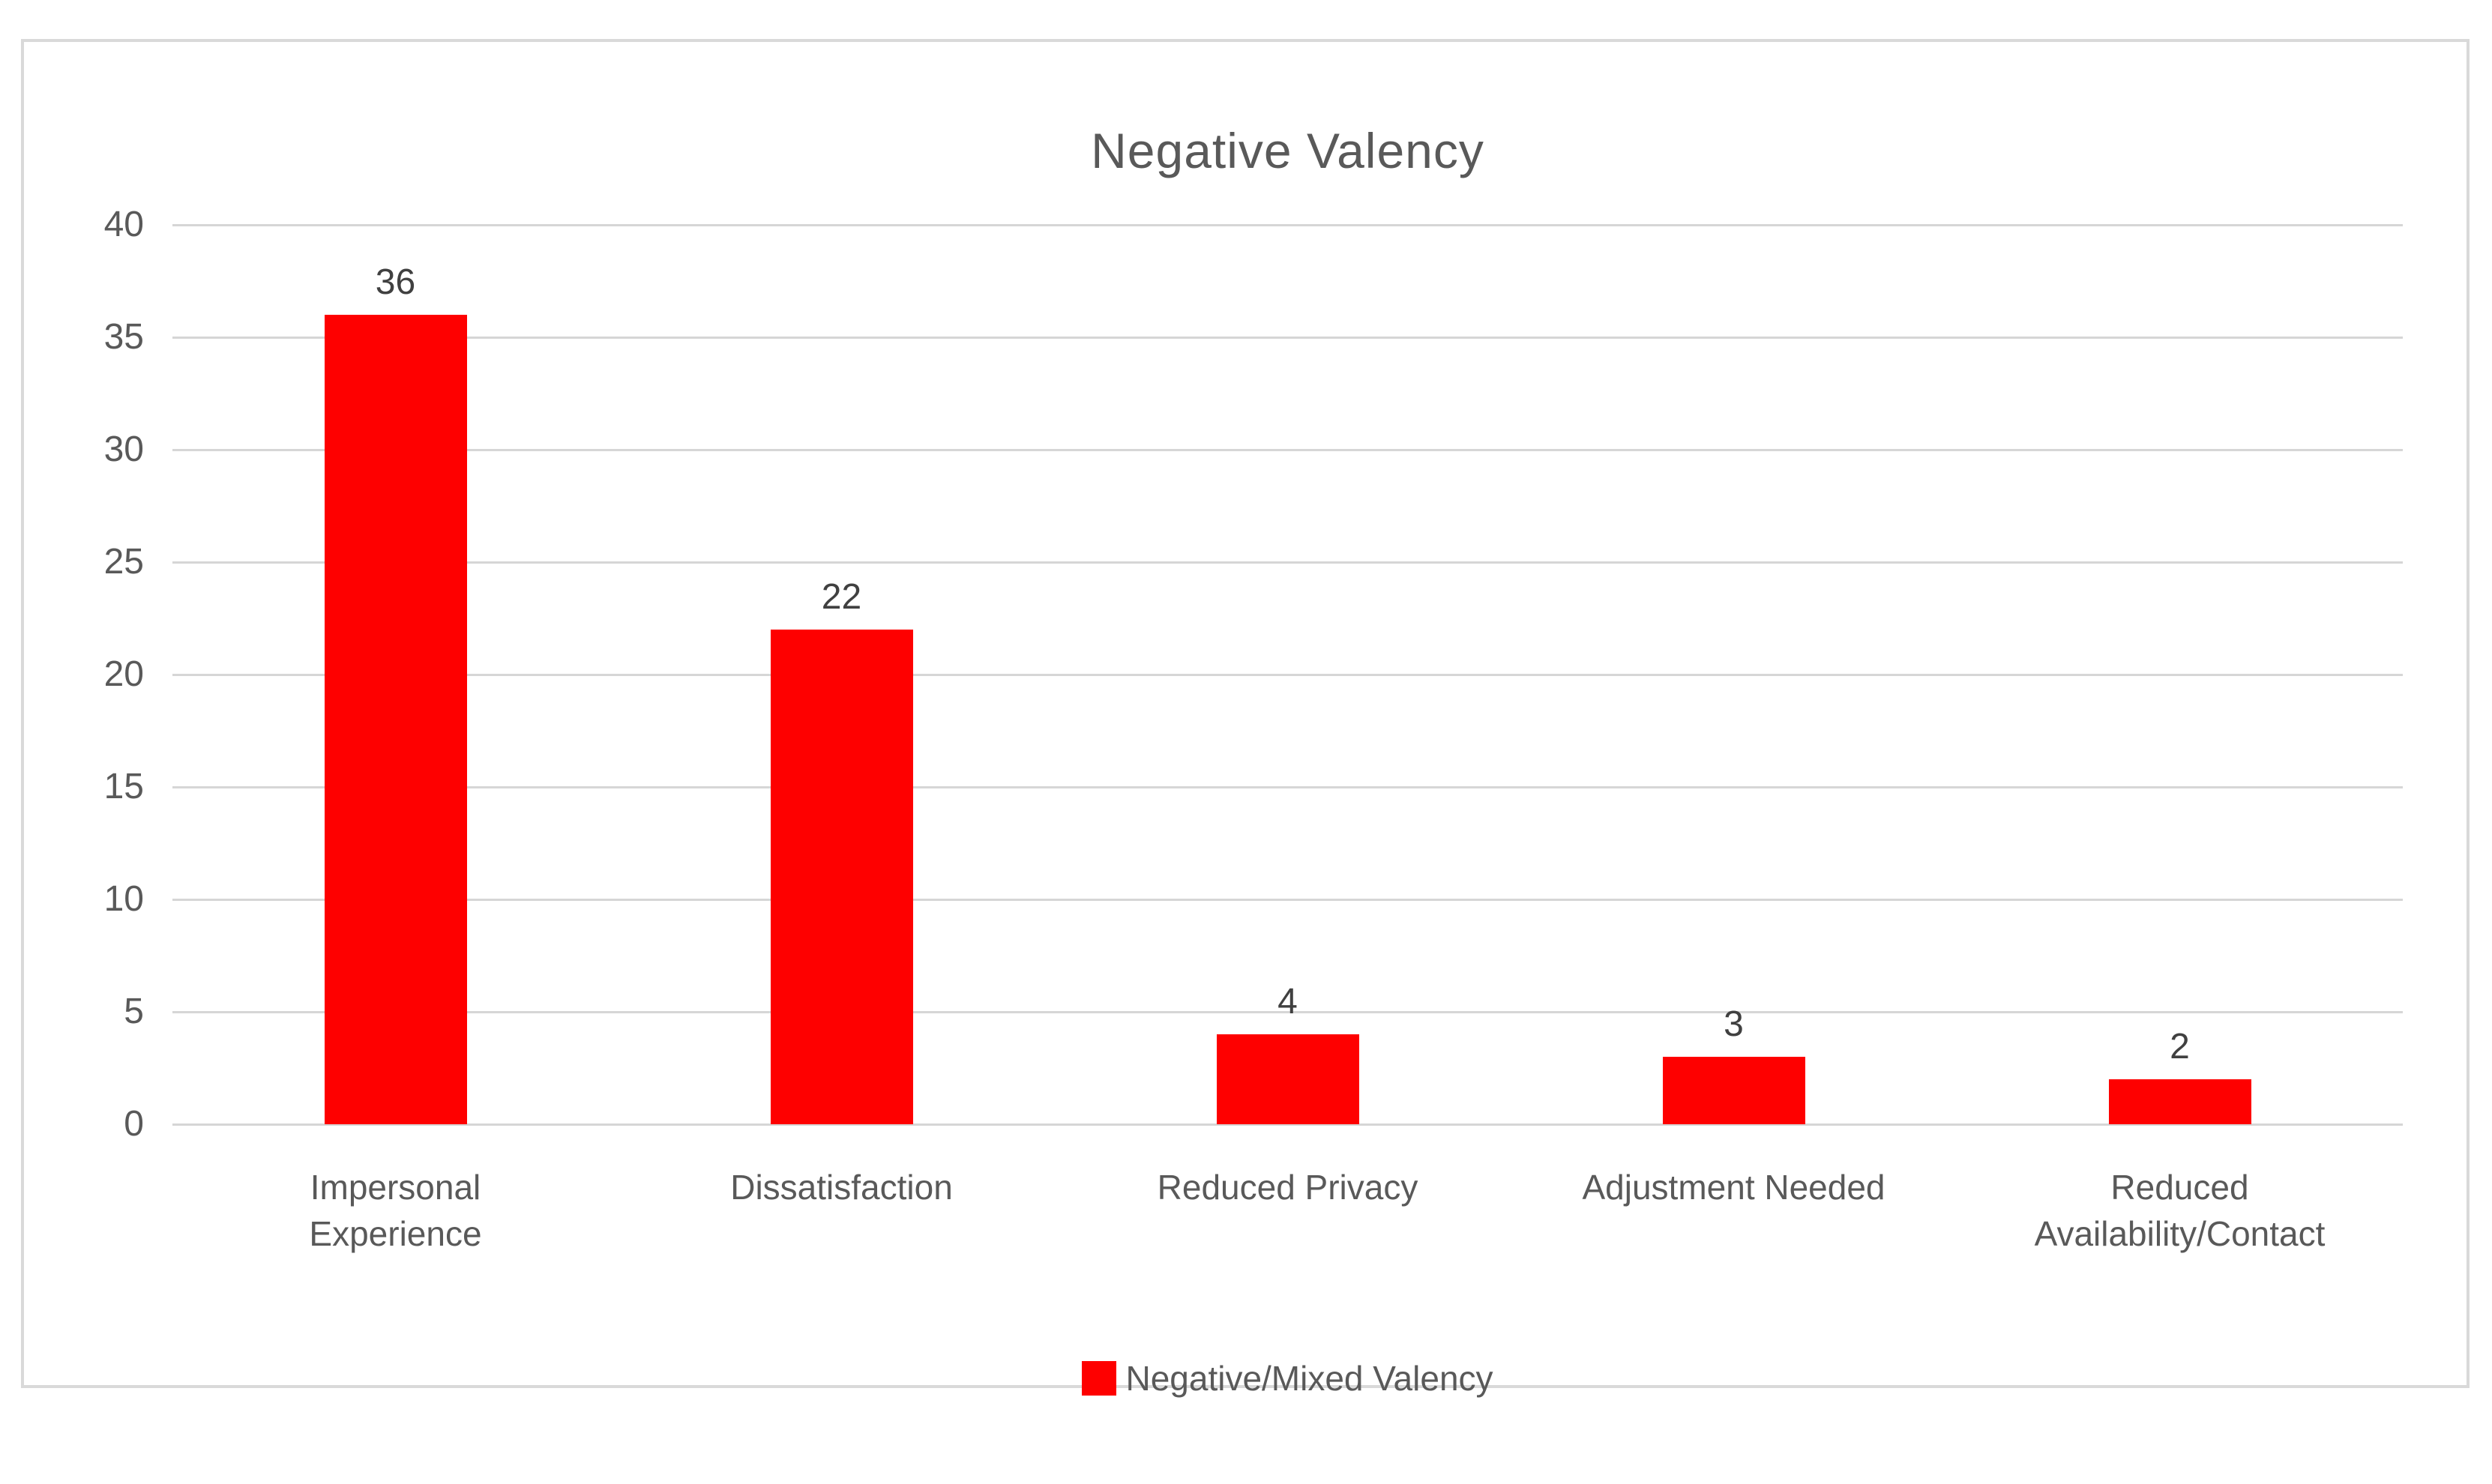 The image size is (2492, 1484). Describe the element at coordinates (842, 1210) in the screenshot. I see `category-cell: Dissatisfaction` at that location.